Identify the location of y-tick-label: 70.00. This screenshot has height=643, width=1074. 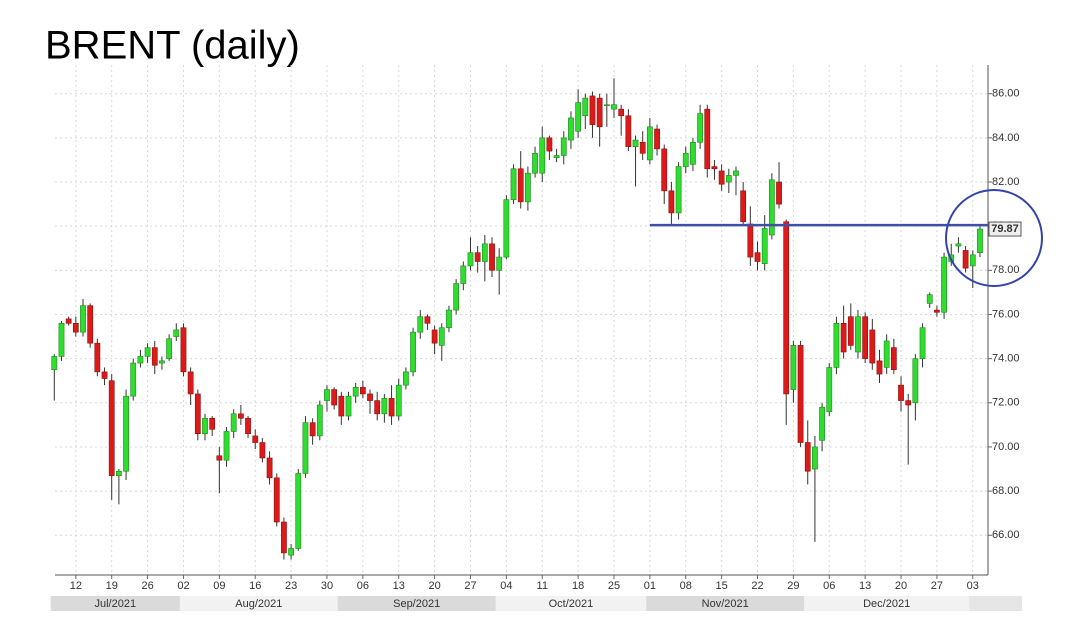
(1006, 447).